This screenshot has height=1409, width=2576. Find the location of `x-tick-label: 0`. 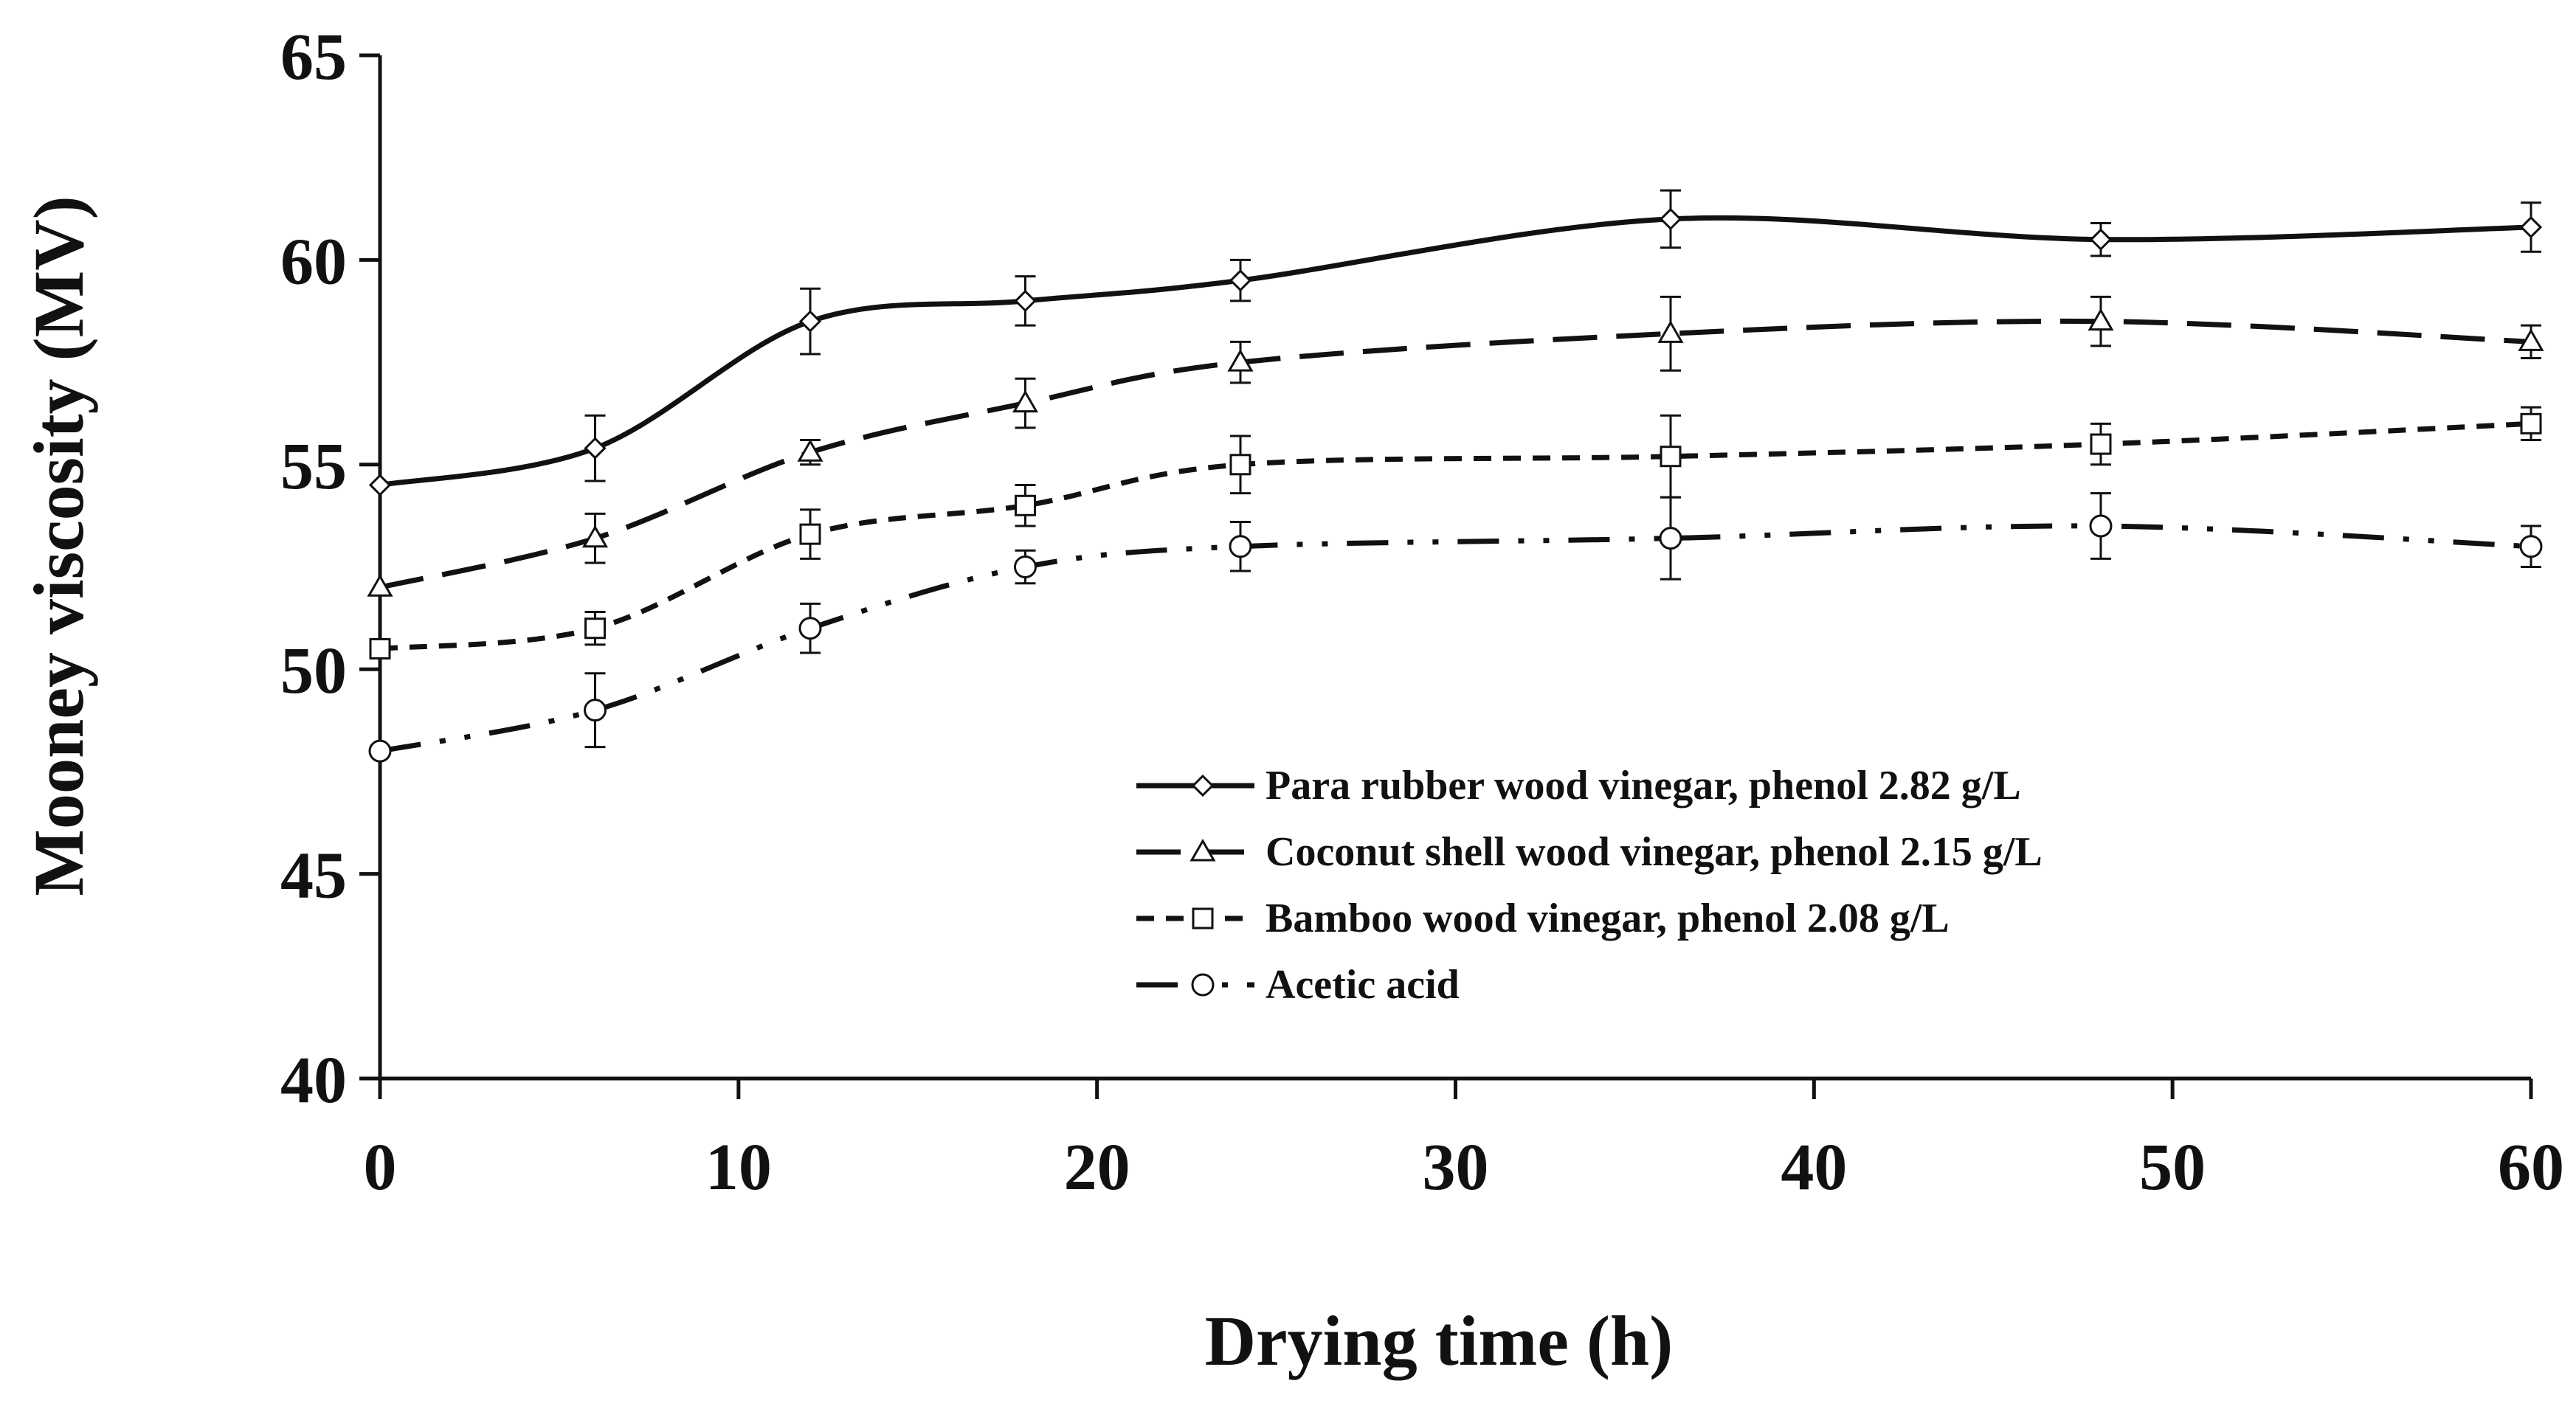

x-tick-label: 0 is located at coordinates (380, 1167).